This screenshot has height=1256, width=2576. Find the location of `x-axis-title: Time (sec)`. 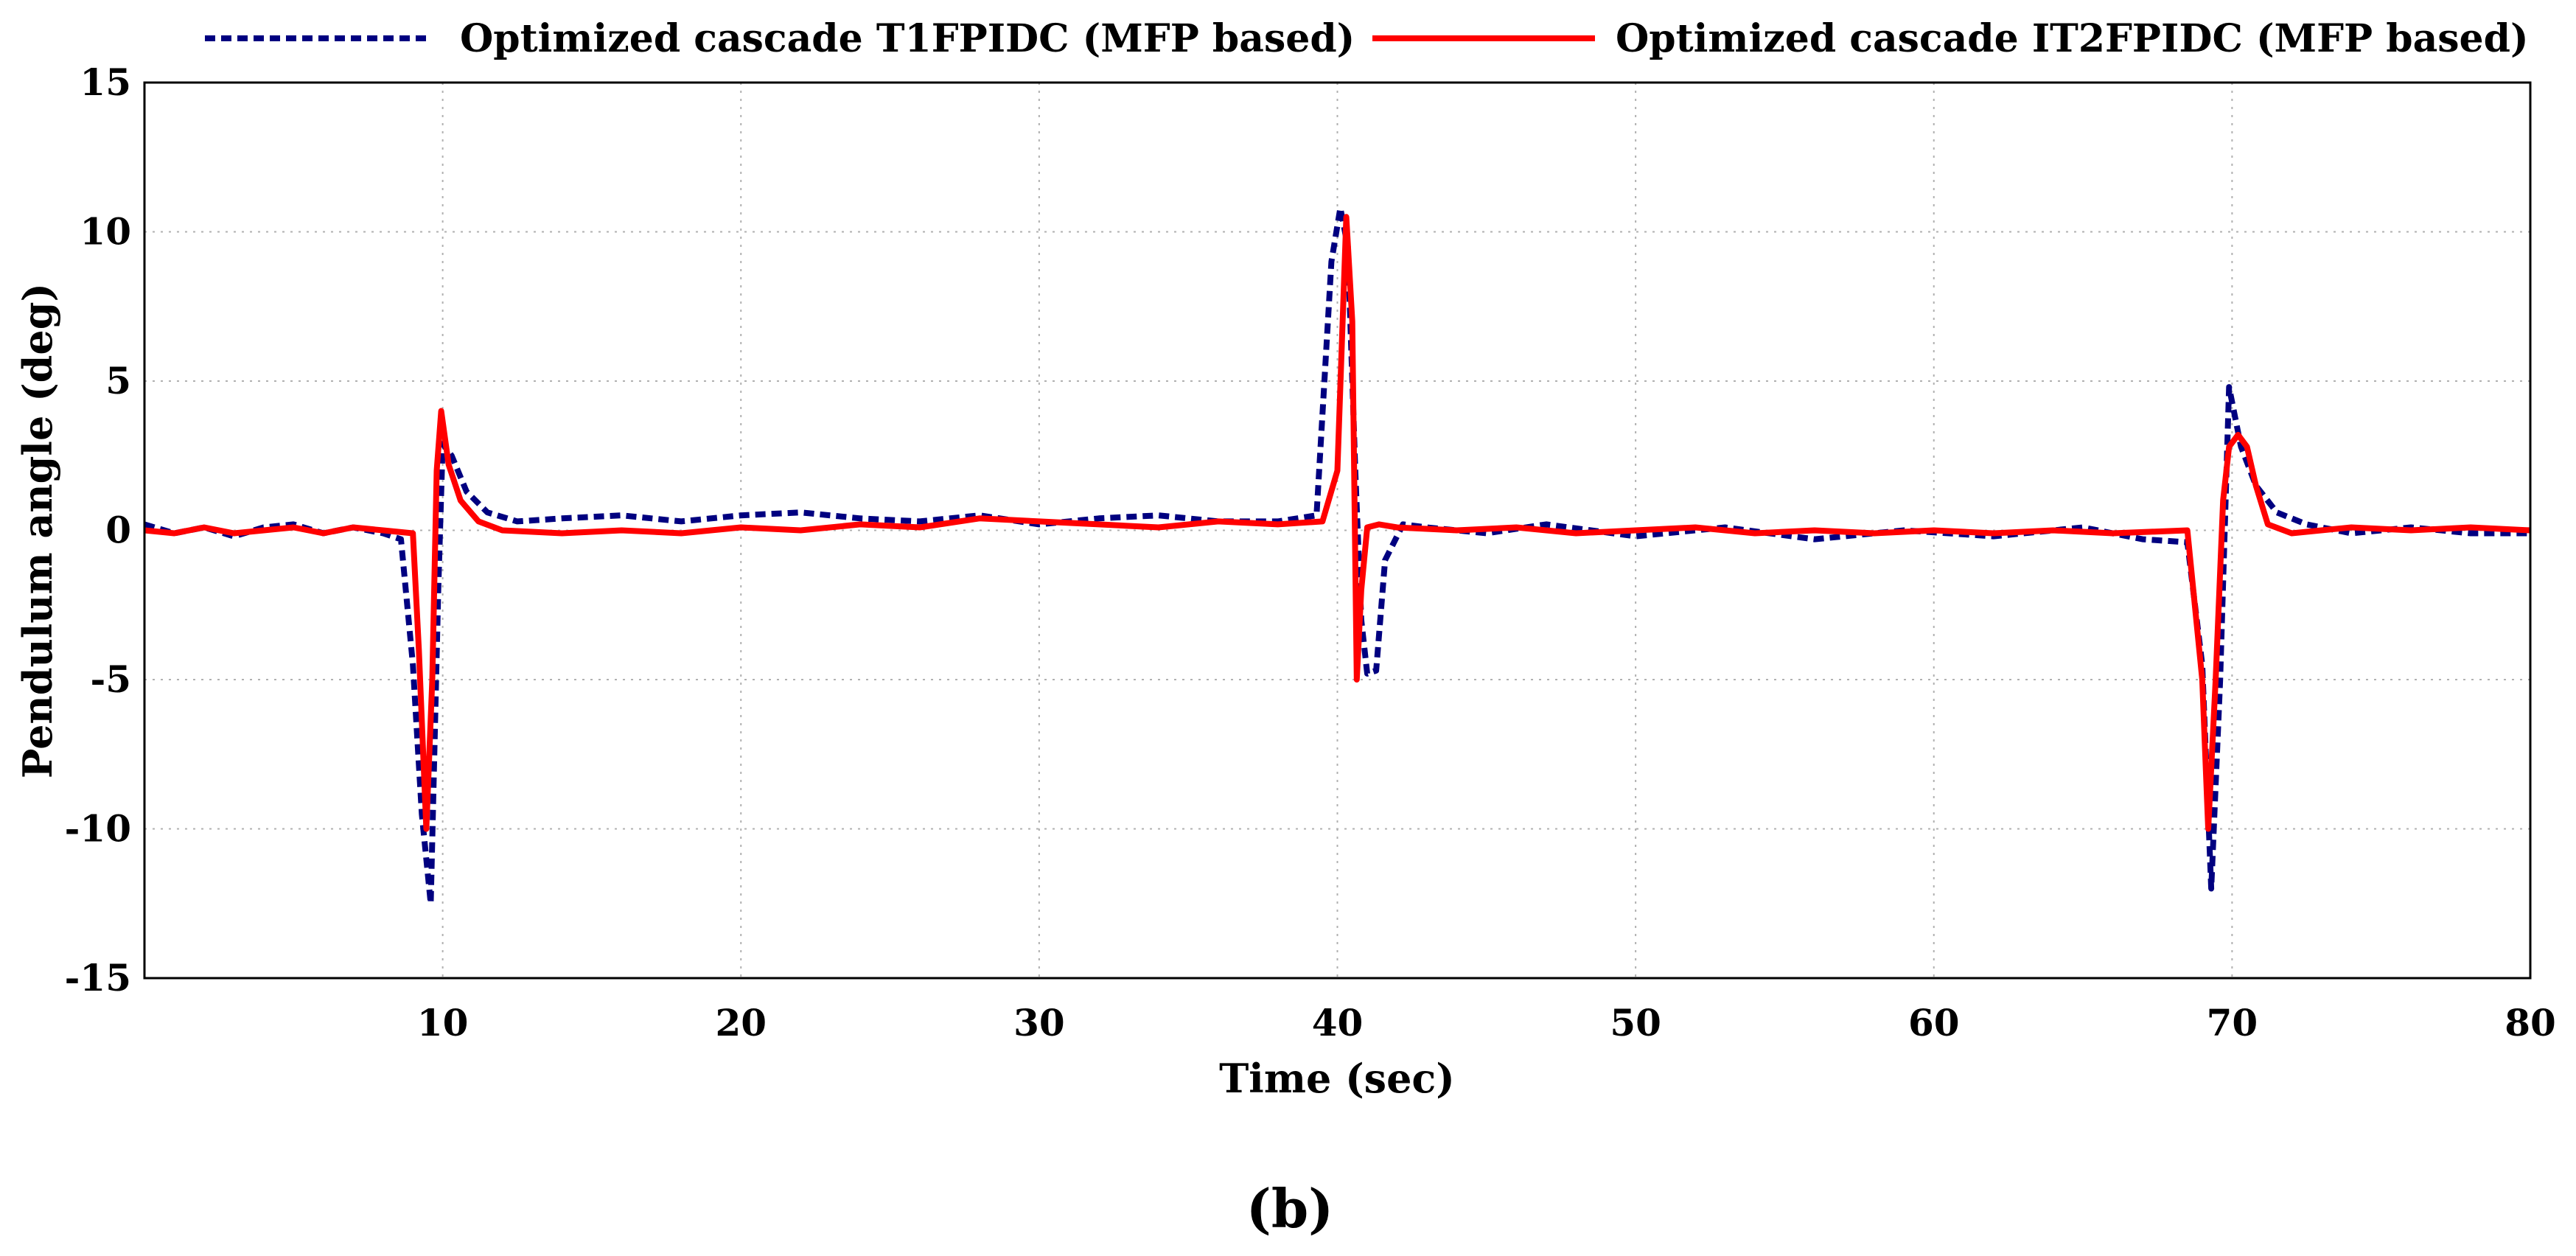

x-axis-title: Time (sec) is located at coordinates (1337, 1078).